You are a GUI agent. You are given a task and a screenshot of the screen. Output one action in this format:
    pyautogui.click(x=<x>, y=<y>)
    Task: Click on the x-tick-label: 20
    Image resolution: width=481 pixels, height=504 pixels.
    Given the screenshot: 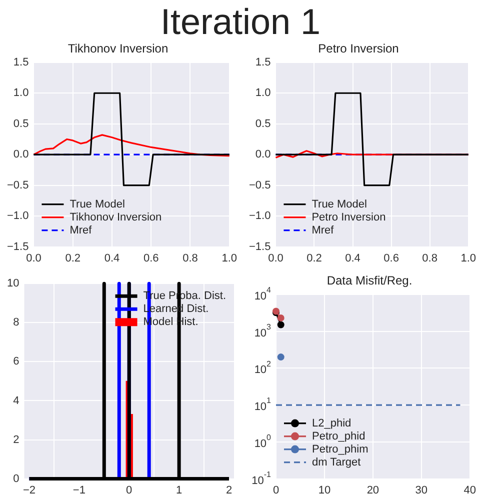 What is the action you would take?
    pyautogui.click(x=373, y=490)
    